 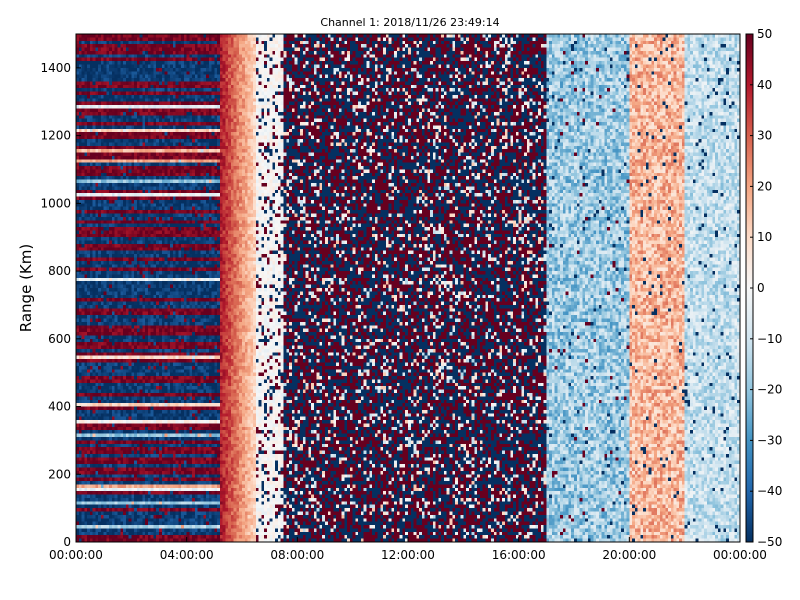 What do you see at coordinates (769, 339) in the screenshot?
I see `colorbar-tick-label: −10` at bounding box center [769, 339].